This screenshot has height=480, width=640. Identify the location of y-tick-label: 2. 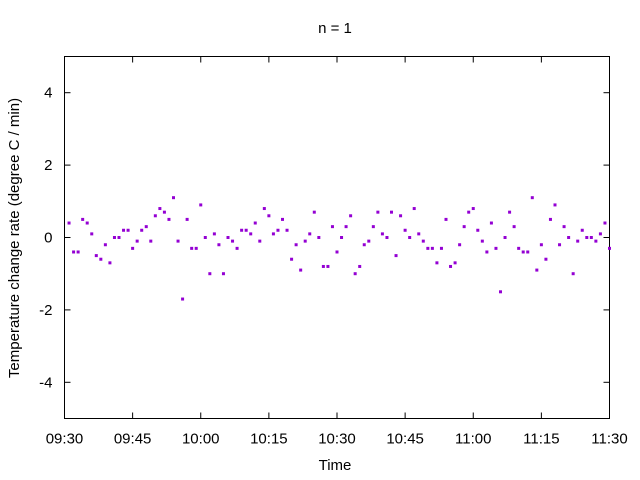
(48, 165).